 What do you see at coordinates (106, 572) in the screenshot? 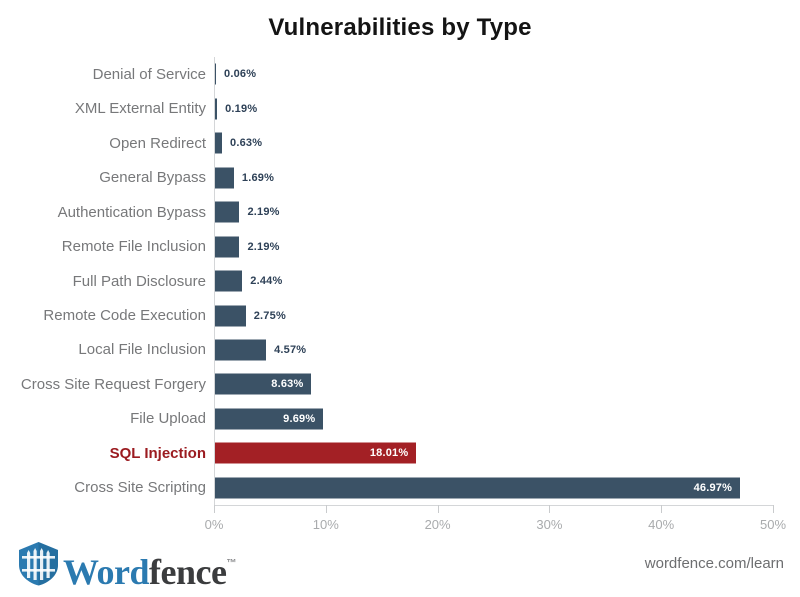
I see `logo-word: Word` at bounding box center [106, 572].